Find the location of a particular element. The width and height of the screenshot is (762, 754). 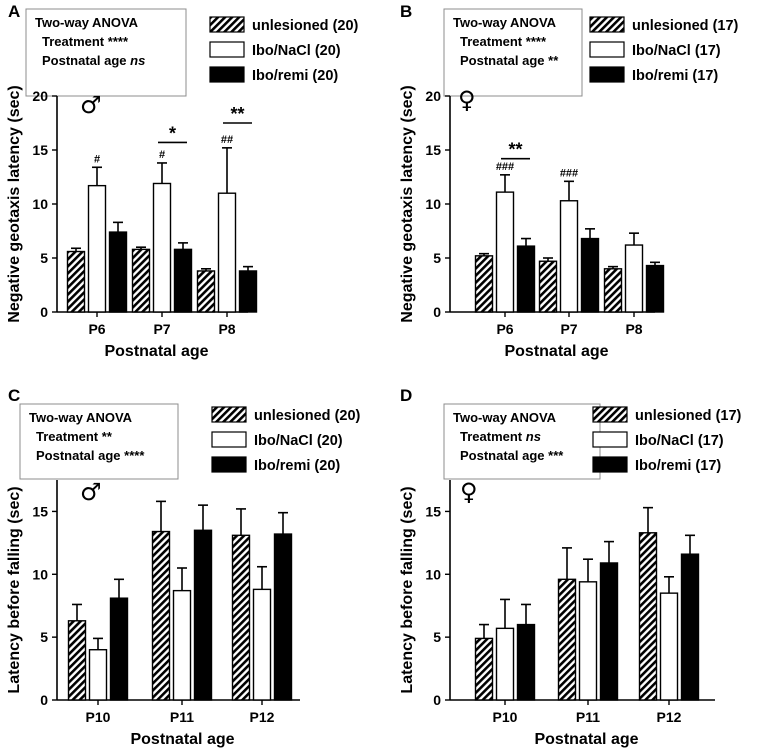

legend-label: Ibo/NaCl (20) is located at coordinates (298, 441).